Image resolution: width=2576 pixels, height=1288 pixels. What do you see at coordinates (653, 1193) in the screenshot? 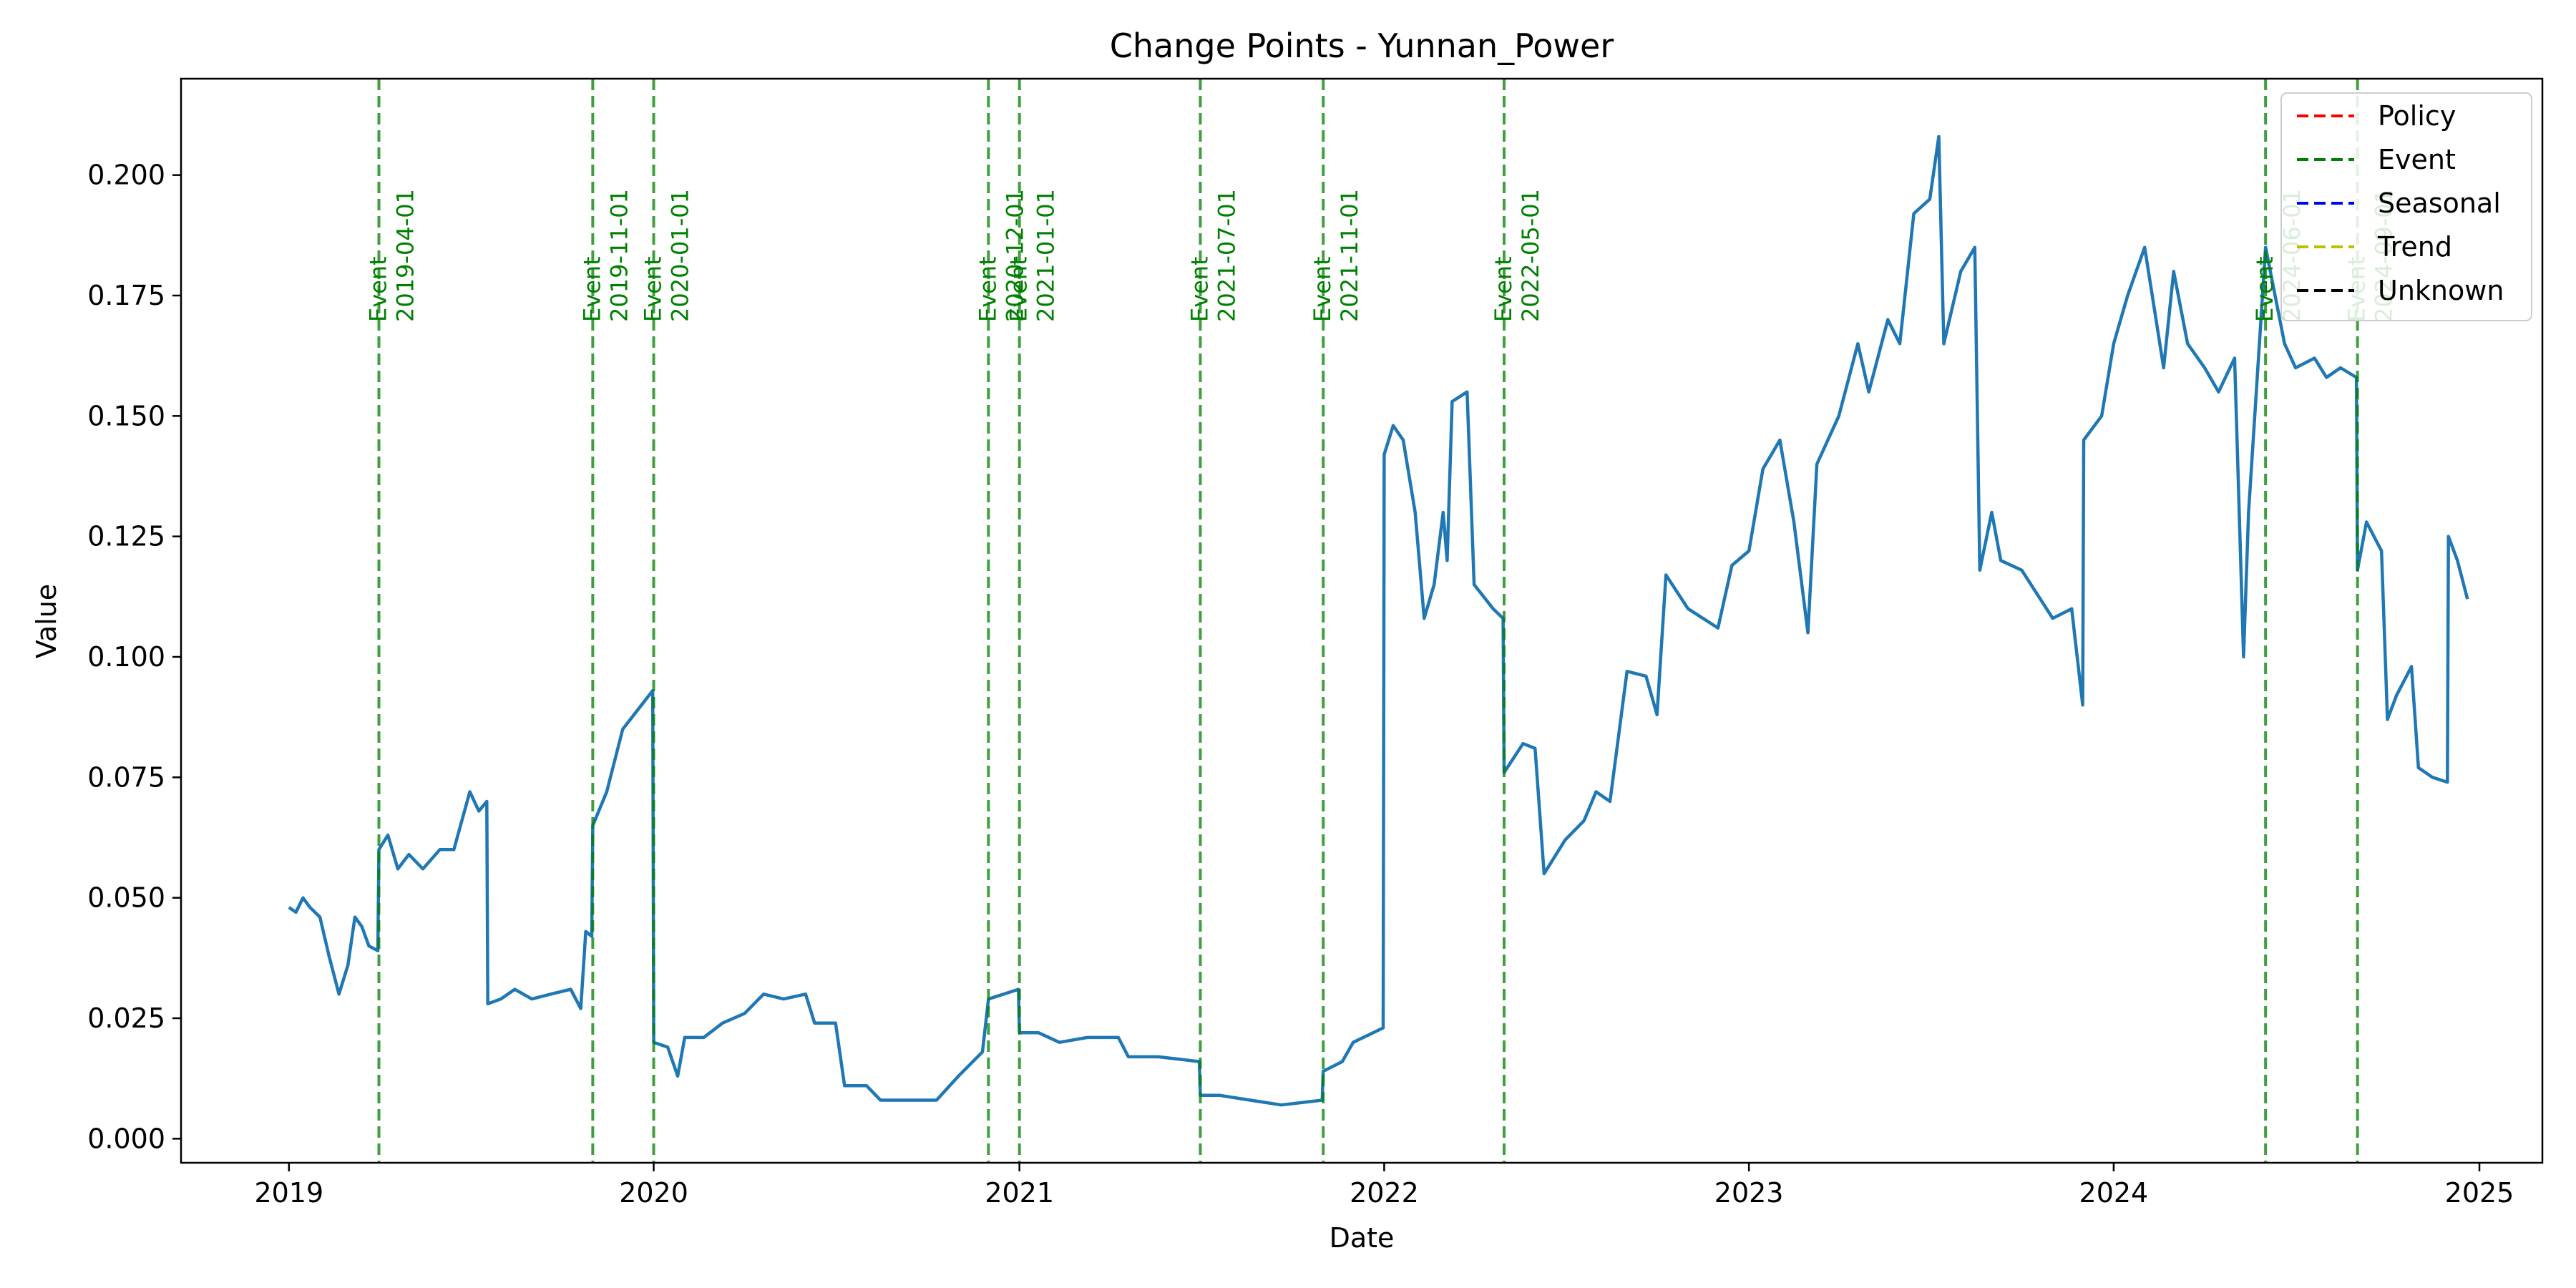
I see `x-tick-label: 2020` at bounding box center [653, 1193].